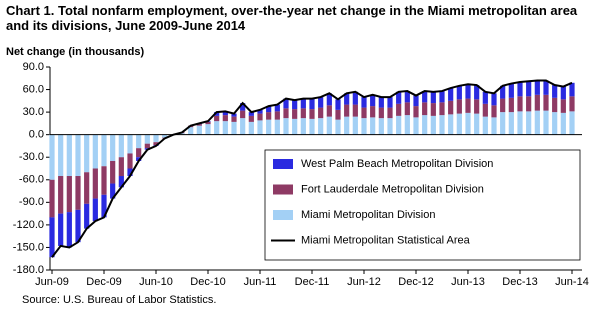  What do you see at coordinates (364, 282) in the screenshot?
I see `x-tick-label: Jun-12` at bounding box center [364, 282].